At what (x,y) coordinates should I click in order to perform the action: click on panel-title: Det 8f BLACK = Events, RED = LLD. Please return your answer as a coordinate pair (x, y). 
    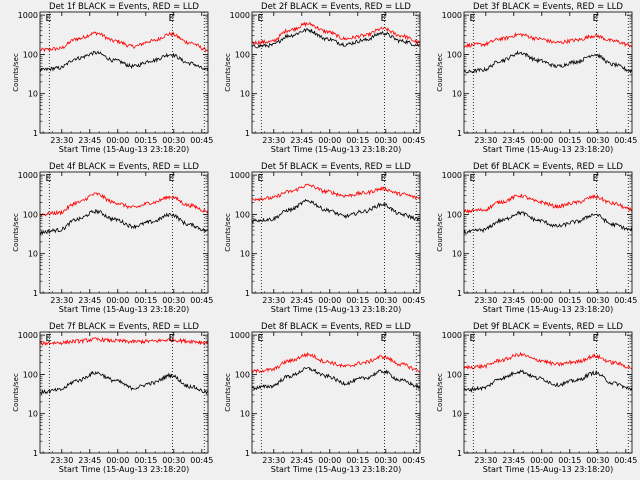
    Looking at the image, I should click on (336, 327).